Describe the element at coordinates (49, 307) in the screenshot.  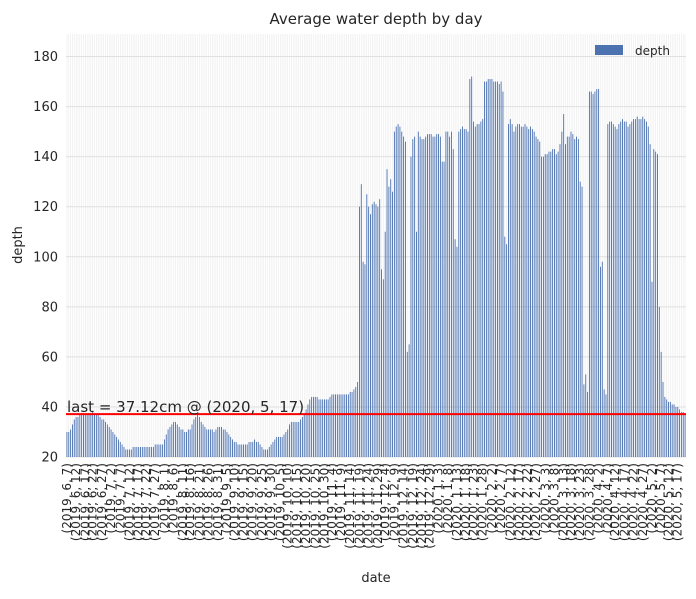
I see `y-tick-label: 80` at that location.